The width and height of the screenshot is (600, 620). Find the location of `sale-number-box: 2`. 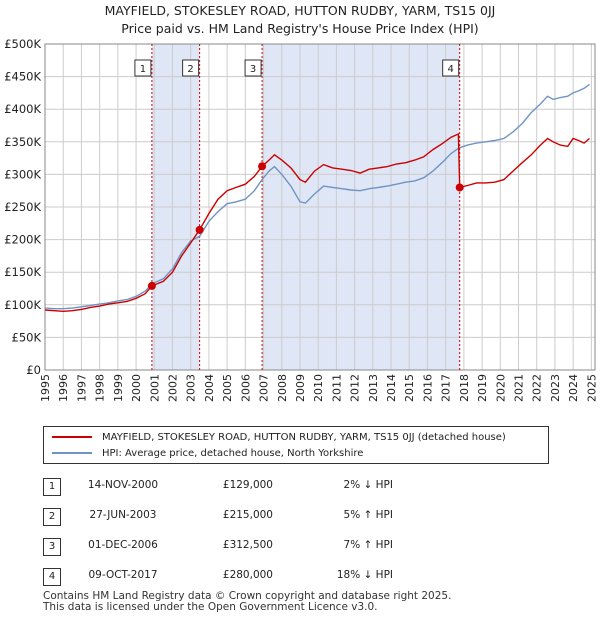

sale-number-box: 2 is located at coordinates (191, 68).